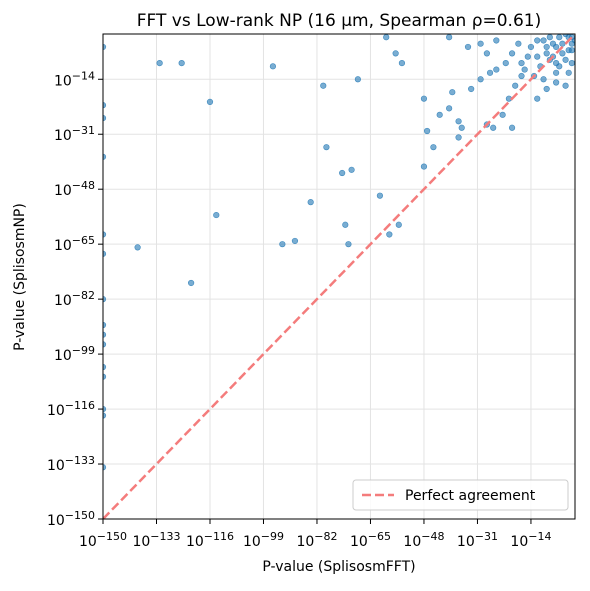  I want to click on x-tick-label: 10−133, so click(156, 540).